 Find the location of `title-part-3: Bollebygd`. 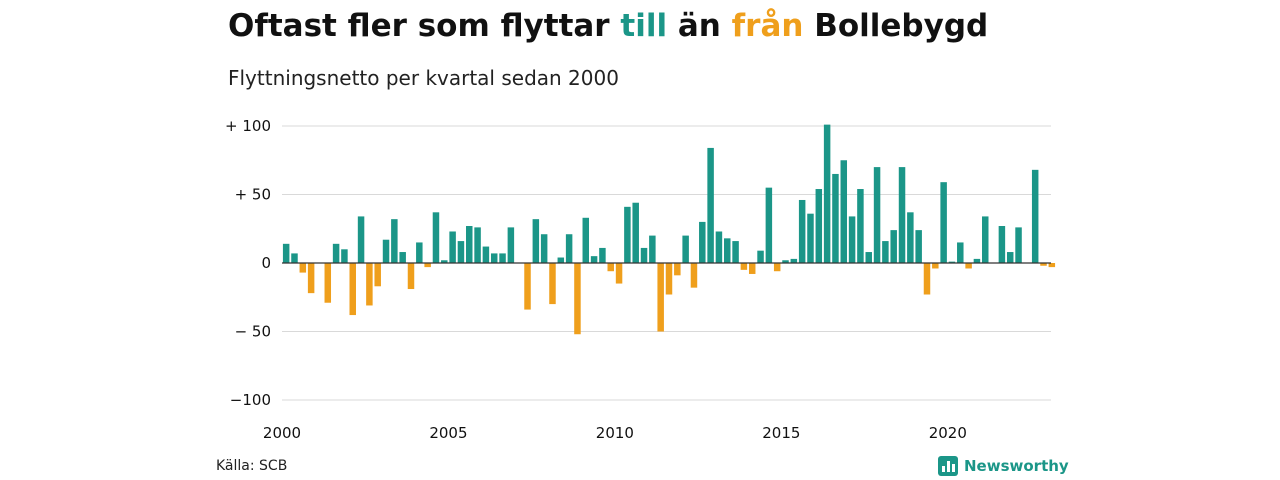

title-part-3: Bollebygd is located at coordinates (896, 26).